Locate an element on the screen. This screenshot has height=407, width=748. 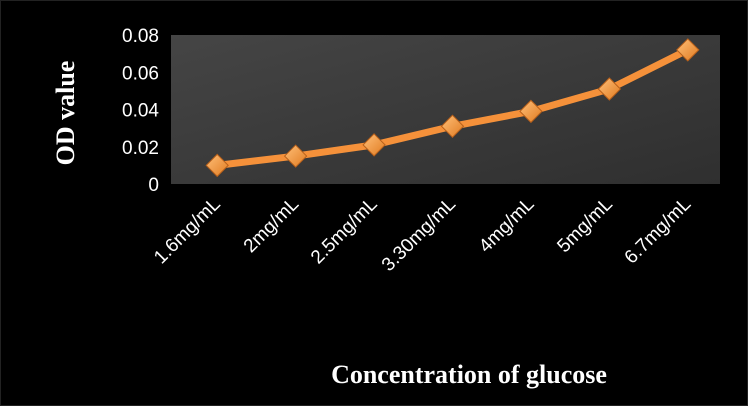
x-tick-label: 2.5mg/mL is located at coordinates (344, 231).